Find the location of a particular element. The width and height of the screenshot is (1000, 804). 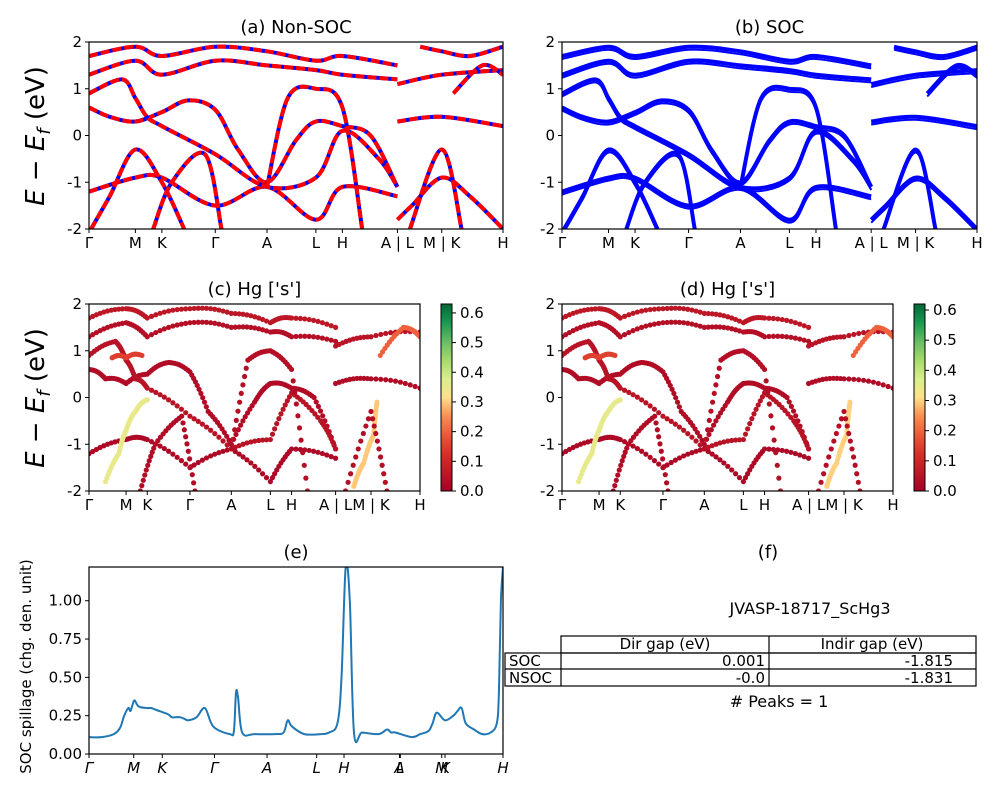

y-tick-label: -2 is located at coordinates (74, 229).